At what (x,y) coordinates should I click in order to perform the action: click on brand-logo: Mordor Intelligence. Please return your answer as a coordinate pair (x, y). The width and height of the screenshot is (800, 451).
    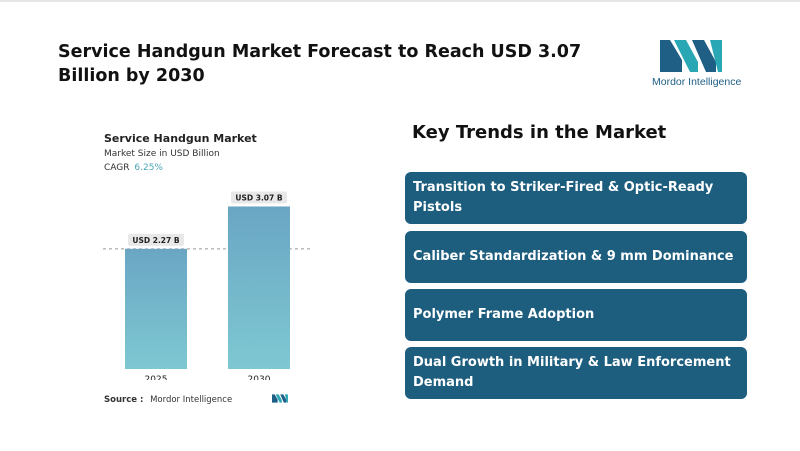
    Looking at the image, I should click on (697, 64).